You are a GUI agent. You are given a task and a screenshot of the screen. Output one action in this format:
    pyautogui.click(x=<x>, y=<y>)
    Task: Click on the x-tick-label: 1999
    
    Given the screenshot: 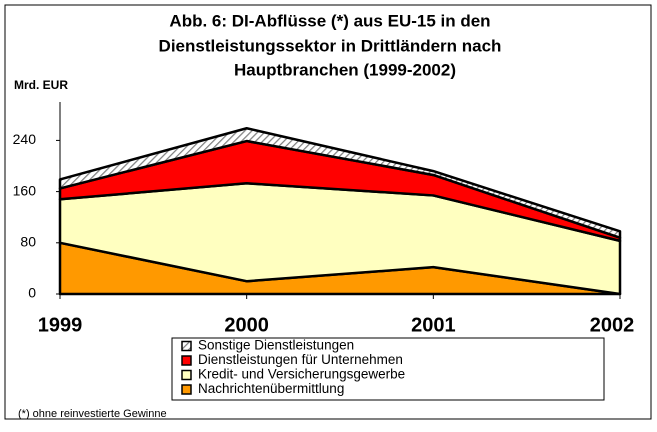 What is the action you would take?
    pyautogui.click(x=60, y=325)
    